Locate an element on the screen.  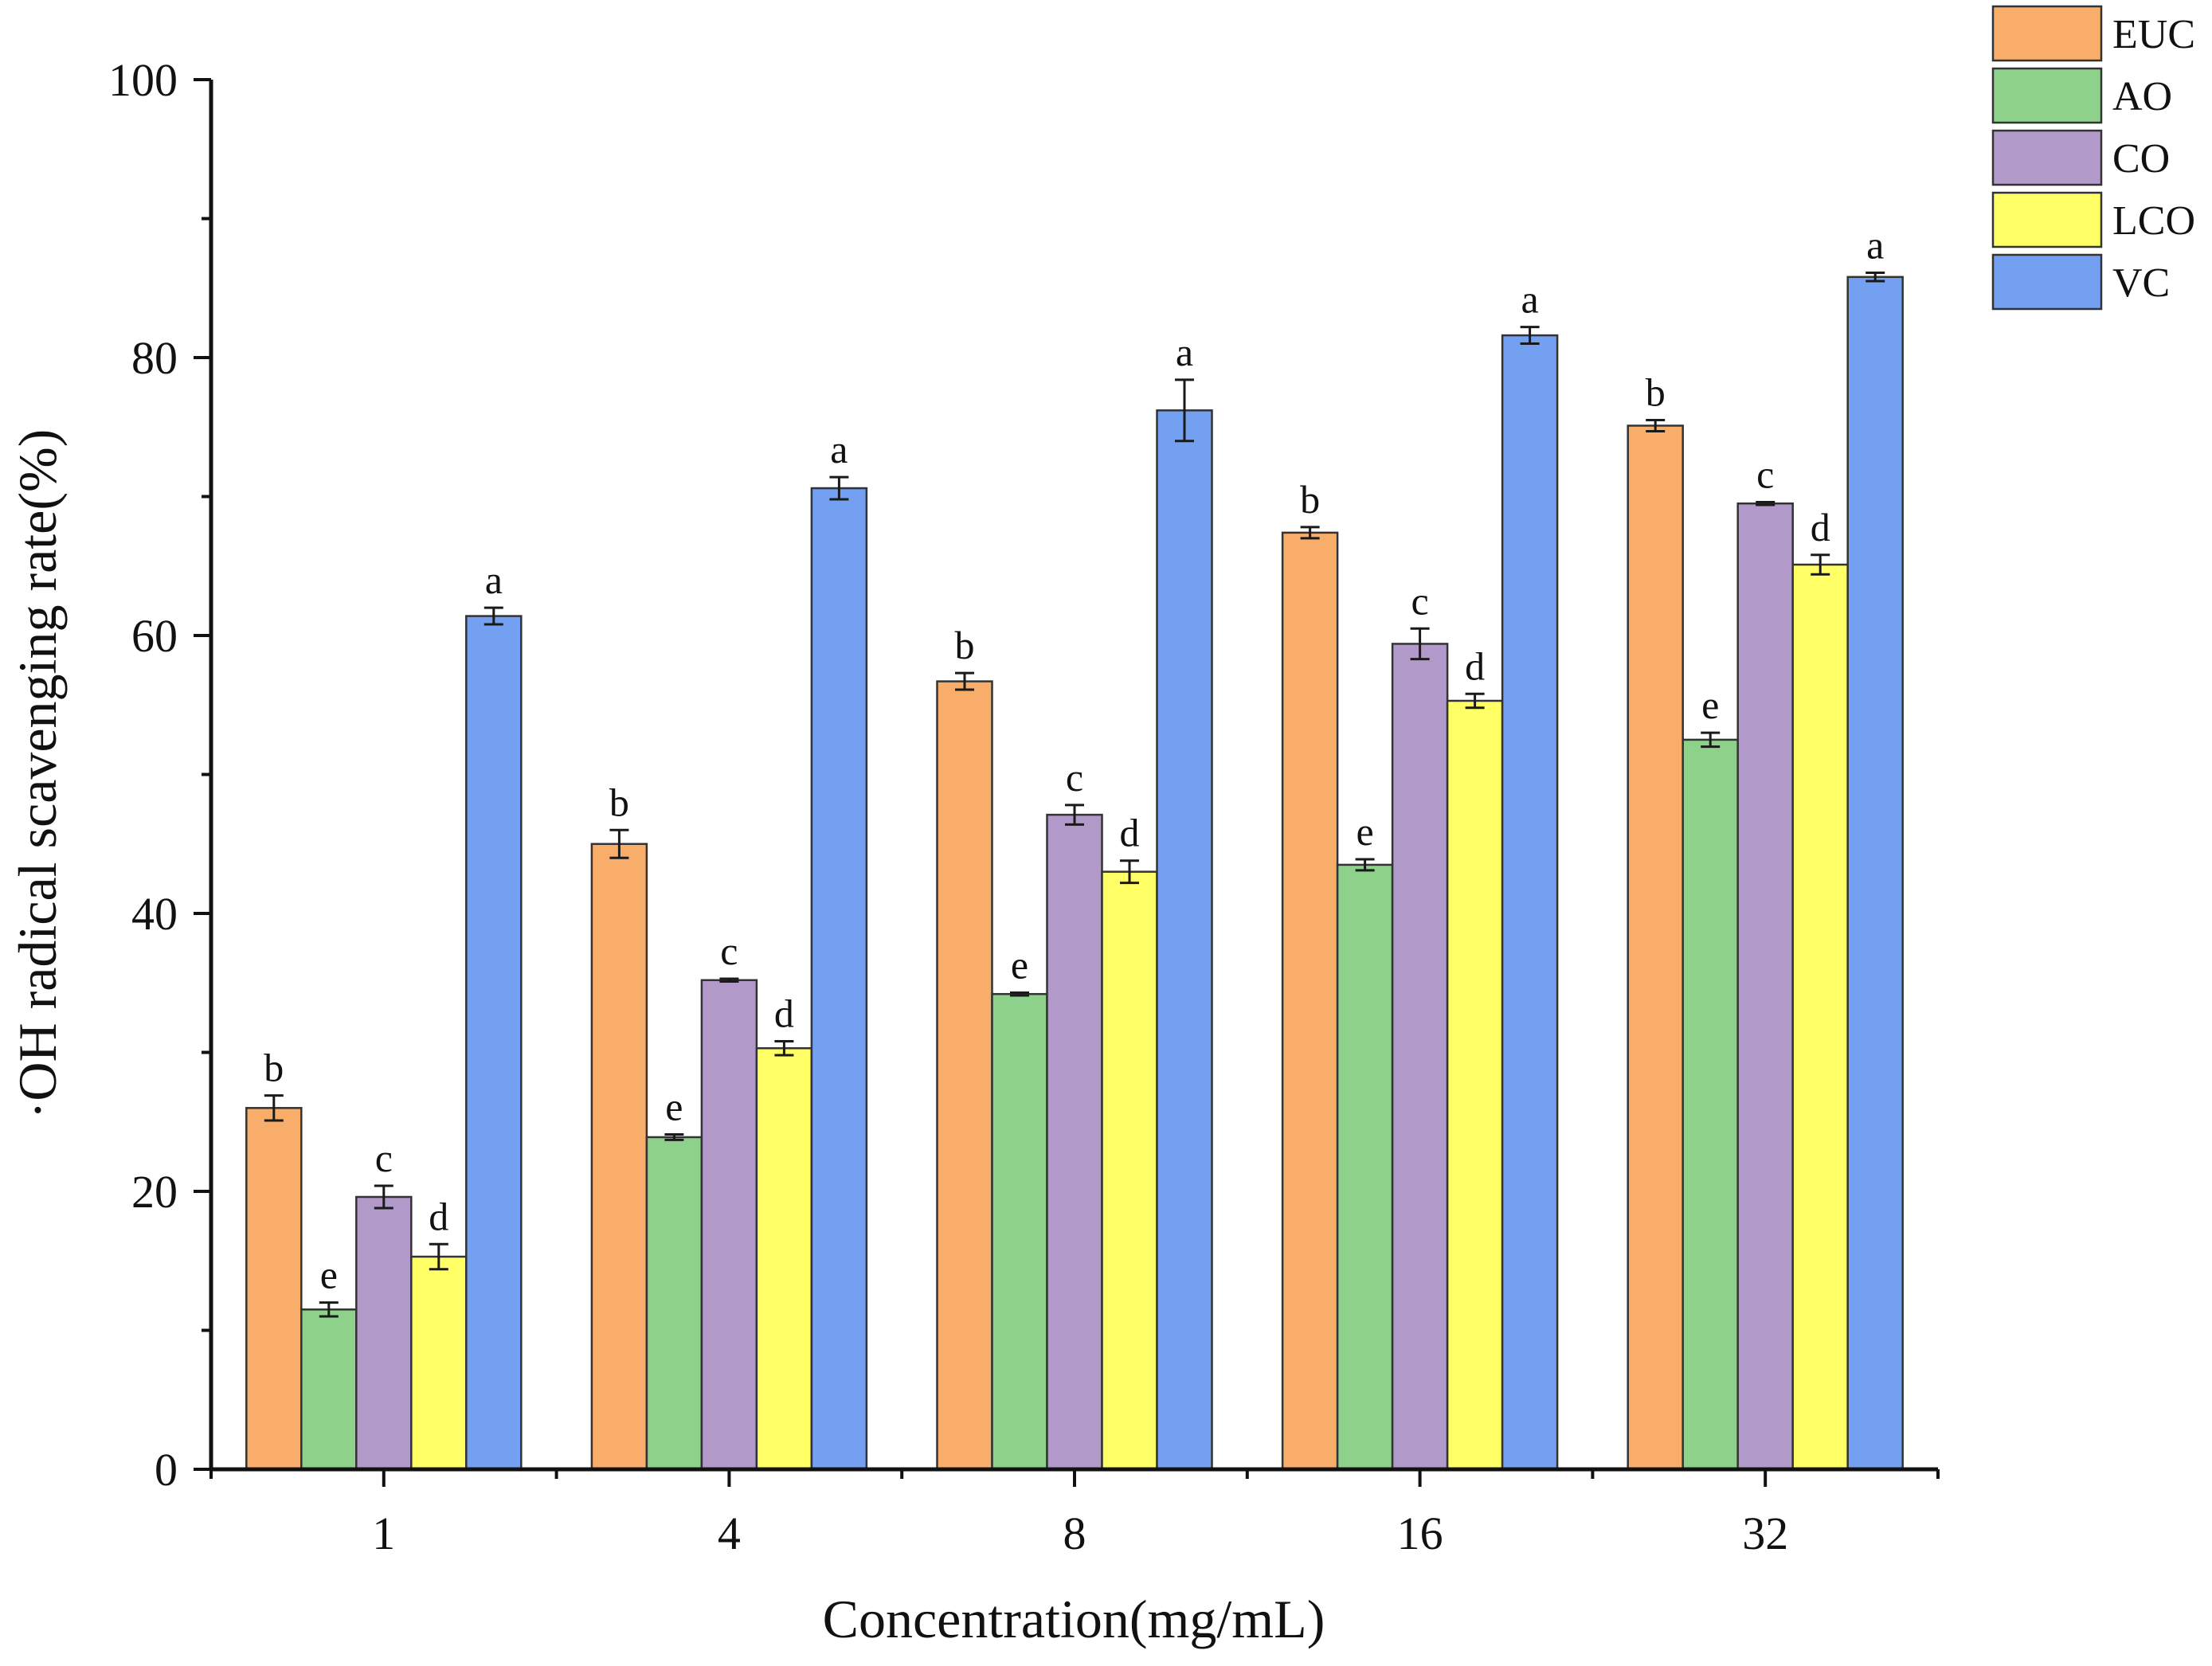
legend-swatch-VC is located at coordinates (2047, 282).